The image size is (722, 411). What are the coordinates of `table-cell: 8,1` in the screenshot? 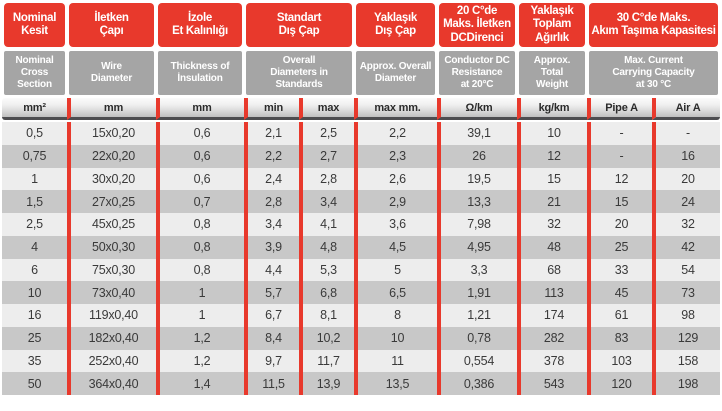 It's located at (326, 315).